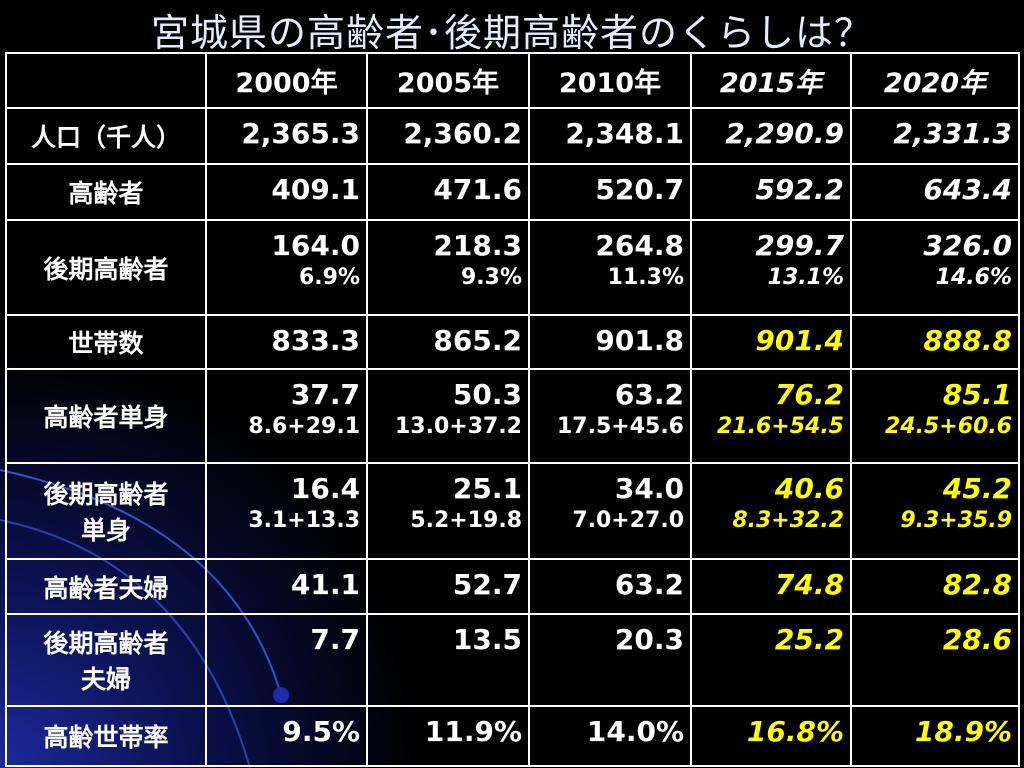  Describe the element at coordinates (635, 731) in the screenshot. I see `cell-value: 14.0%` at that location.